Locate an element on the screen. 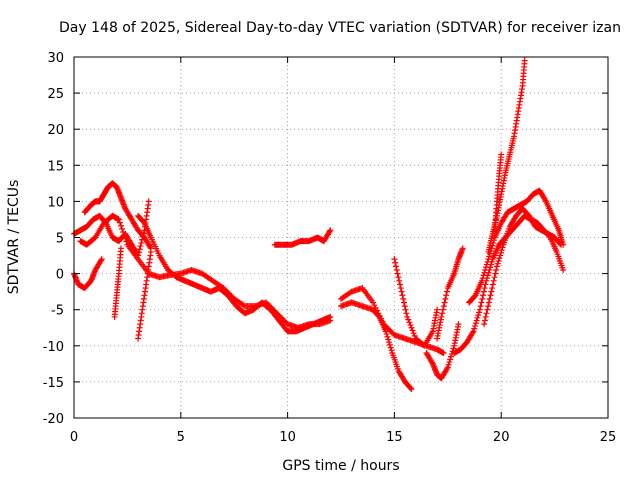 This screenshot has height=480, width=640. x-tick-label: 25 is located at coordinates (608, 437).